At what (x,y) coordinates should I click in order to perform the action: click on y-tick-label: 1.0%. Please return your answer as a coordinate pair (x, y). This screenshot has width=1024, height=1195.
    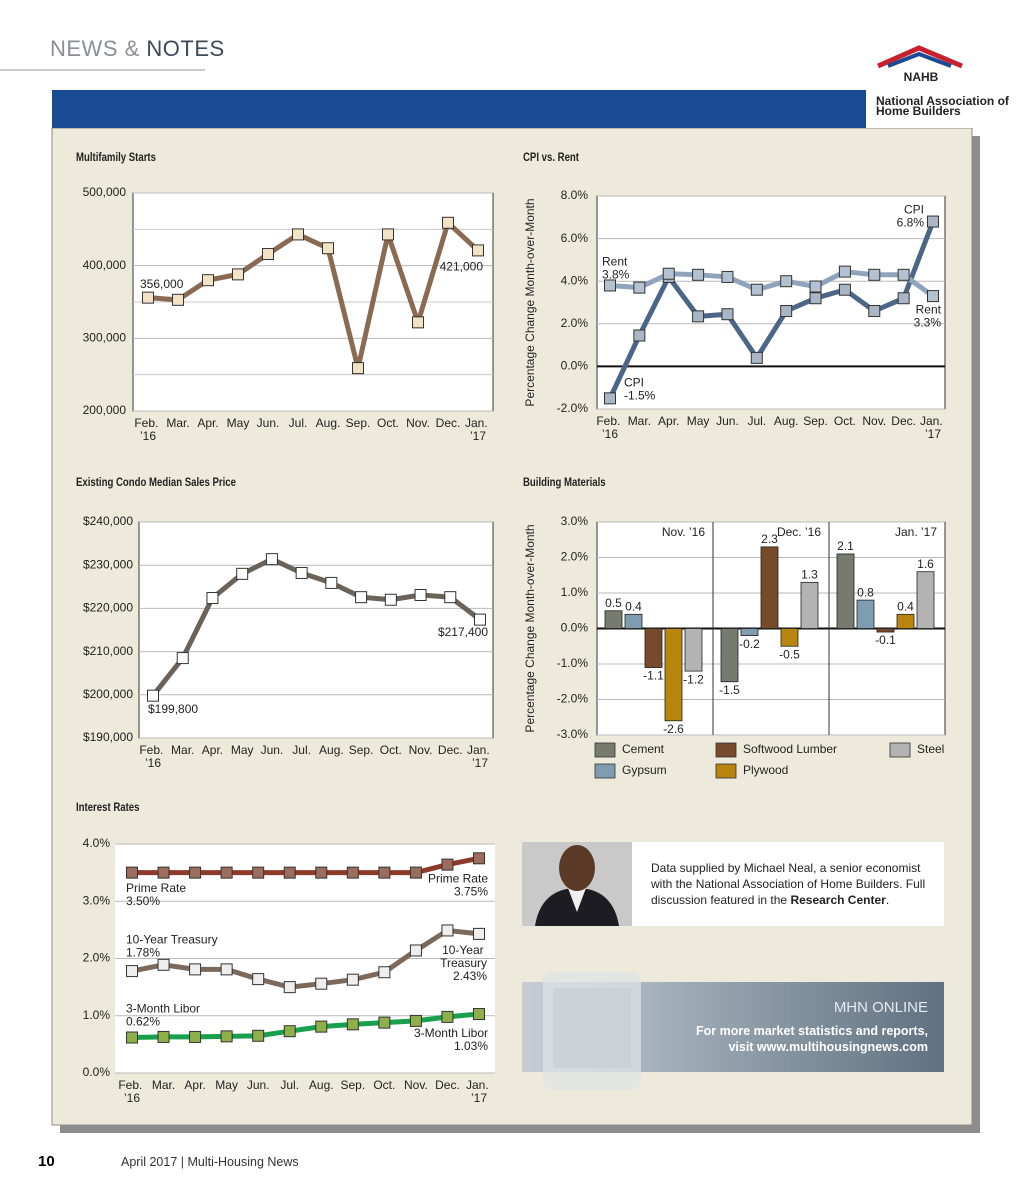
    Looking at the image, I should click on (97, 1015).